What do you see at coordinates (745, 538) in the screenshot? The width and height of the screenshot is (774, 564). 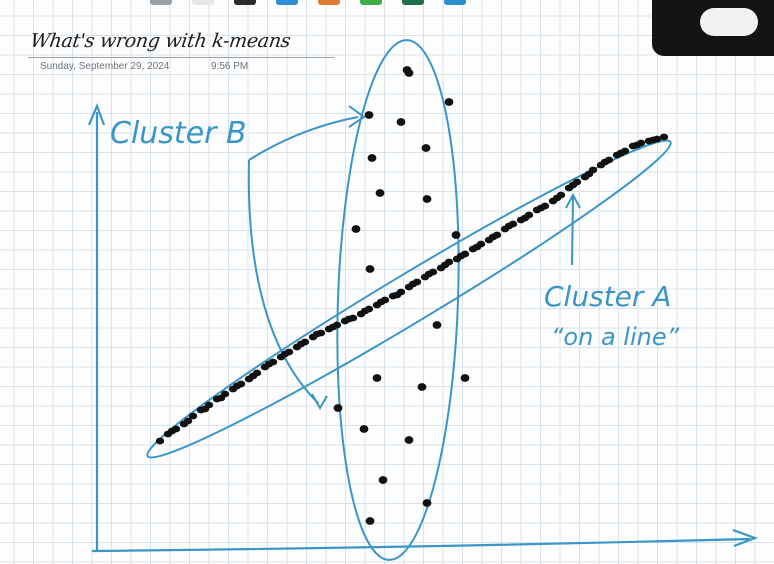 I see `x-axis-arrow-icon` at bounding box center [745, 538].